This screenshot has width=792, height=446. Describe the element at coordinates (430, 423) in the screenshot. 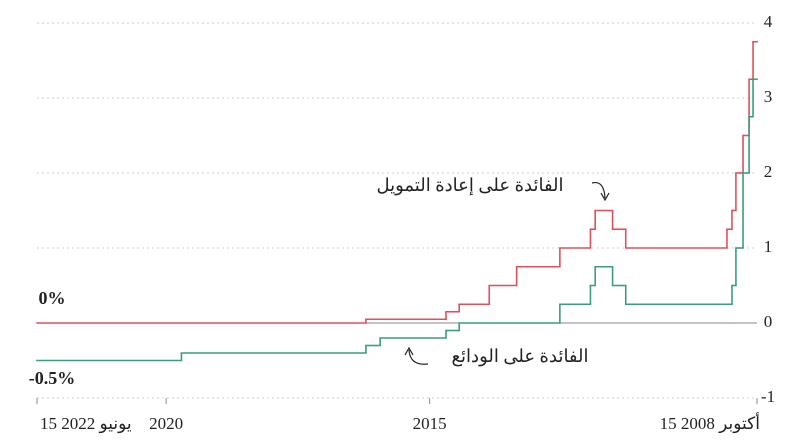

I see `x-tick-label: 2015` at that location.